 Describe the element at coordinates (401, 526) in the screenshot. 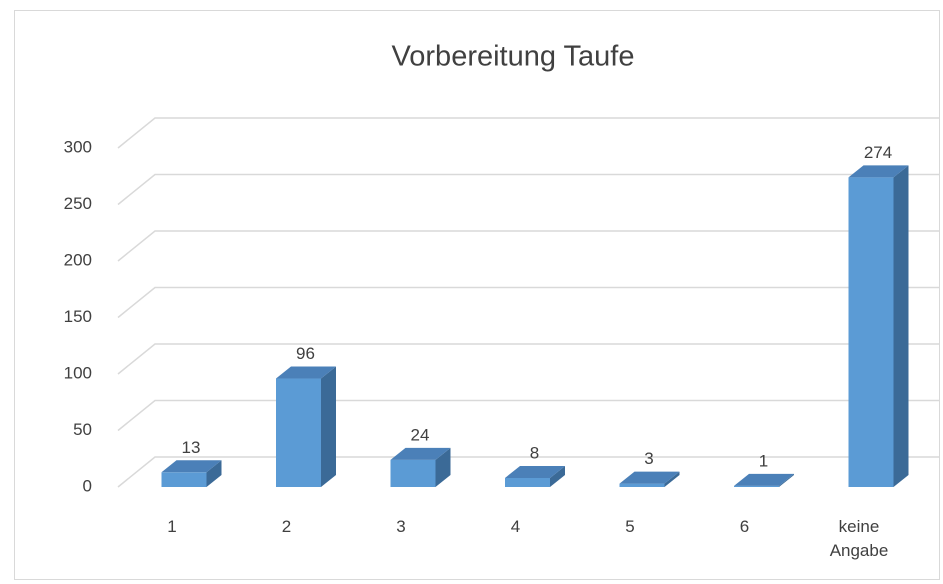

I see `x-tick-label: 3` at that location.